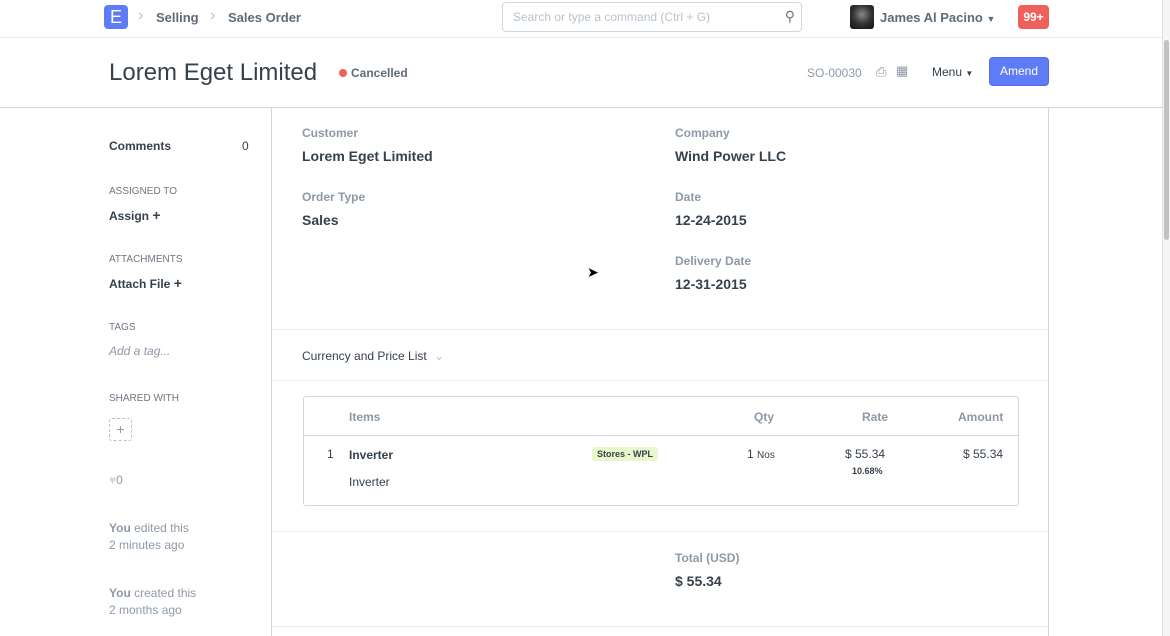  What do you see at coordinates (1166, 318) in the screenshot?
I see `scrollbar` at bounding box center [1166, 318].